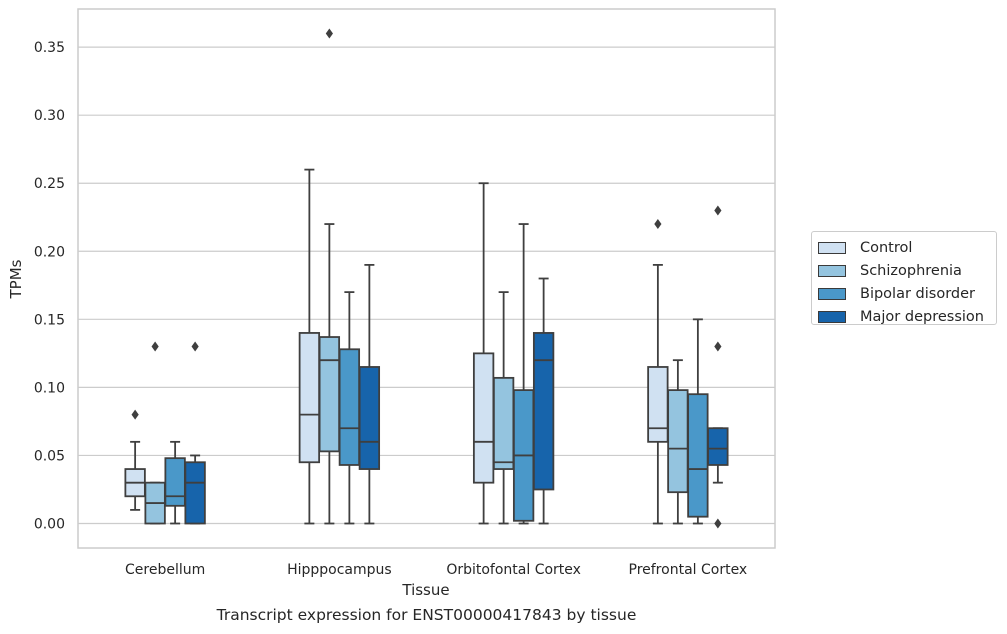 This screenshot has width=1007, height=634. I want to click on x-tick-label: Prefrontal Cortex, so click(688, 570).